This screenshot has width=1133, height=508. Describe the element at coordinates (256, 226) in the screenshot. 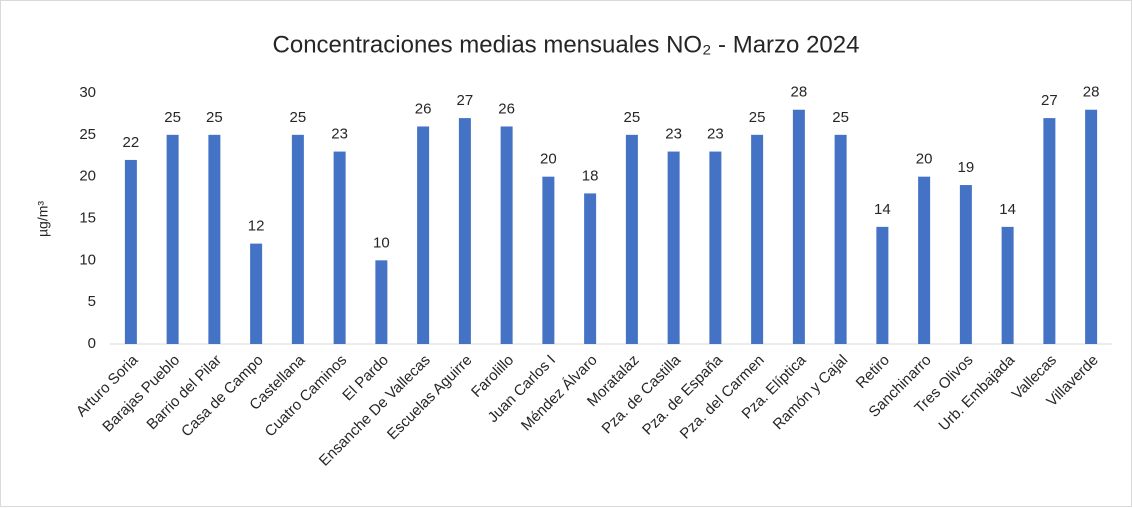

I see `data-label: 12` at that location.